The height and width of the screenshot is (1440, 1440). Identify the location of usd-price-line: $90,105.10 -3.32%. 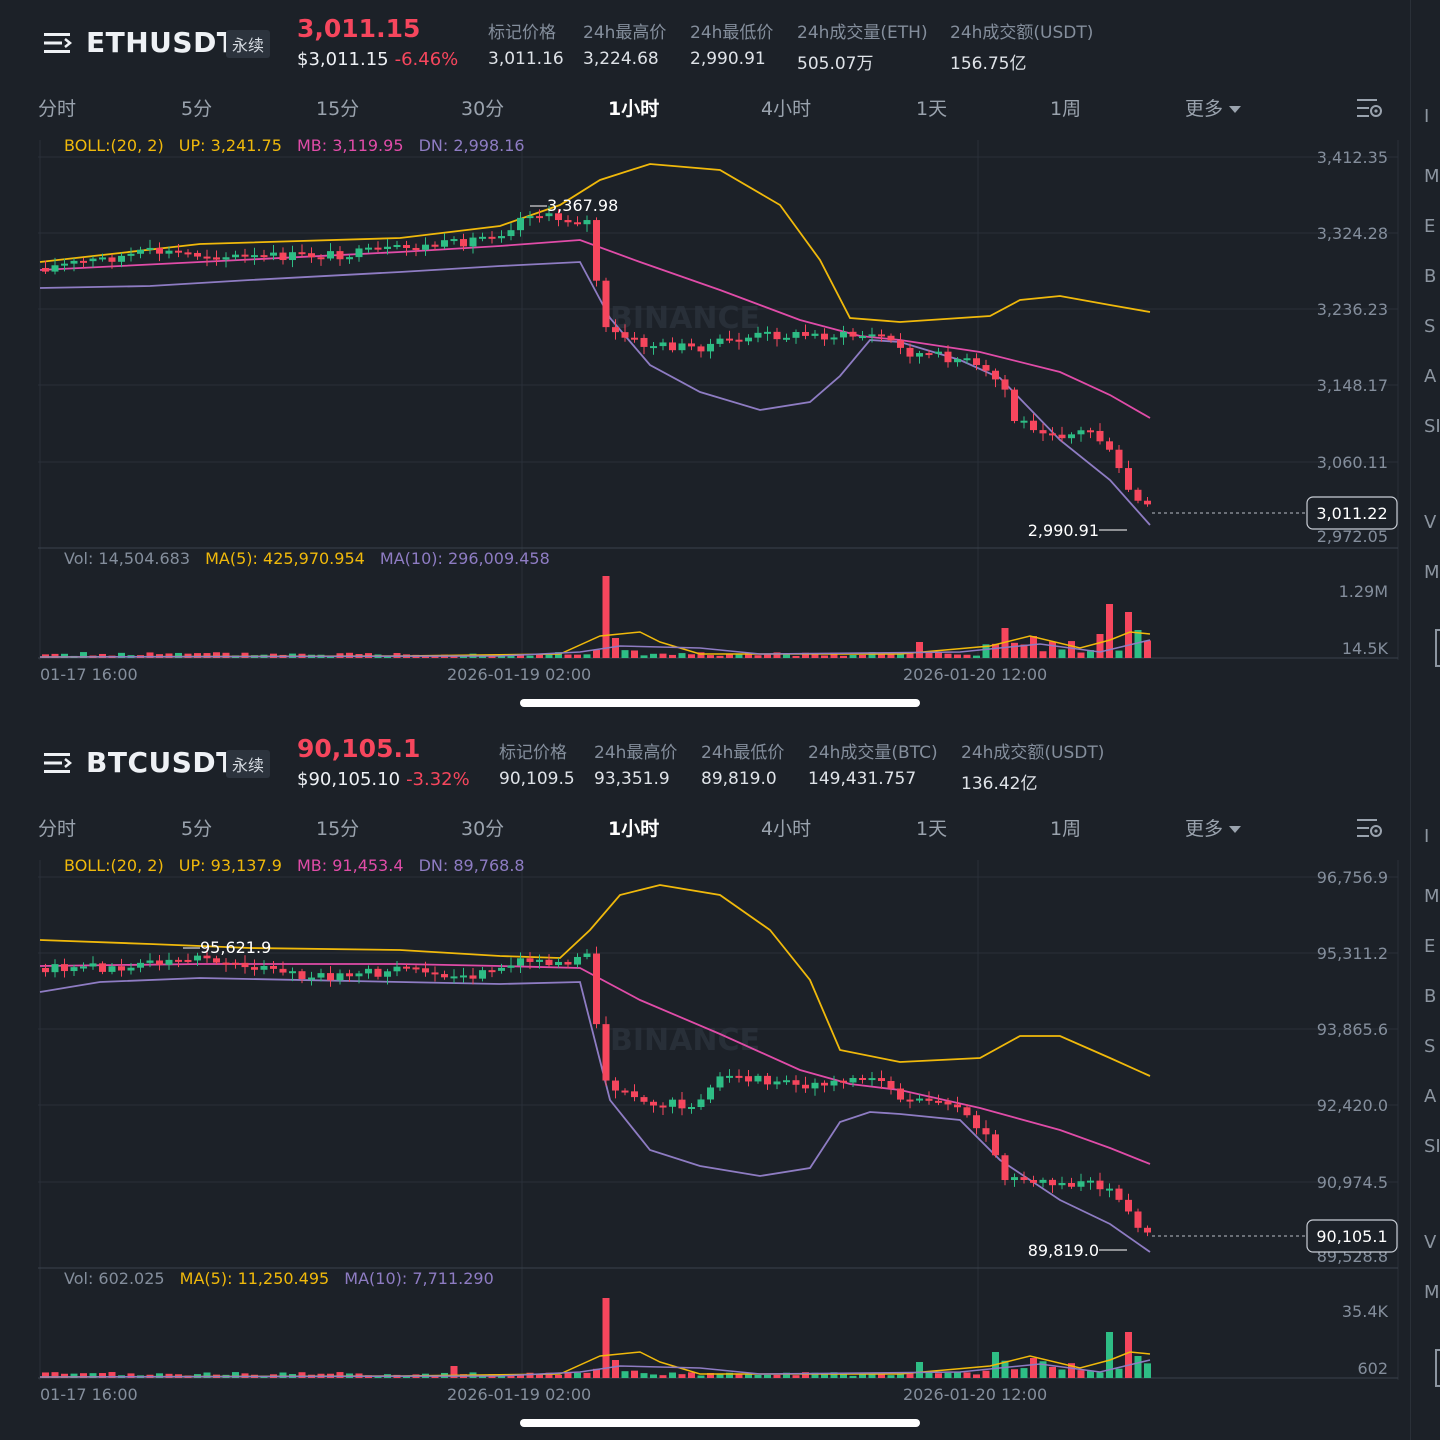
(383, 779).